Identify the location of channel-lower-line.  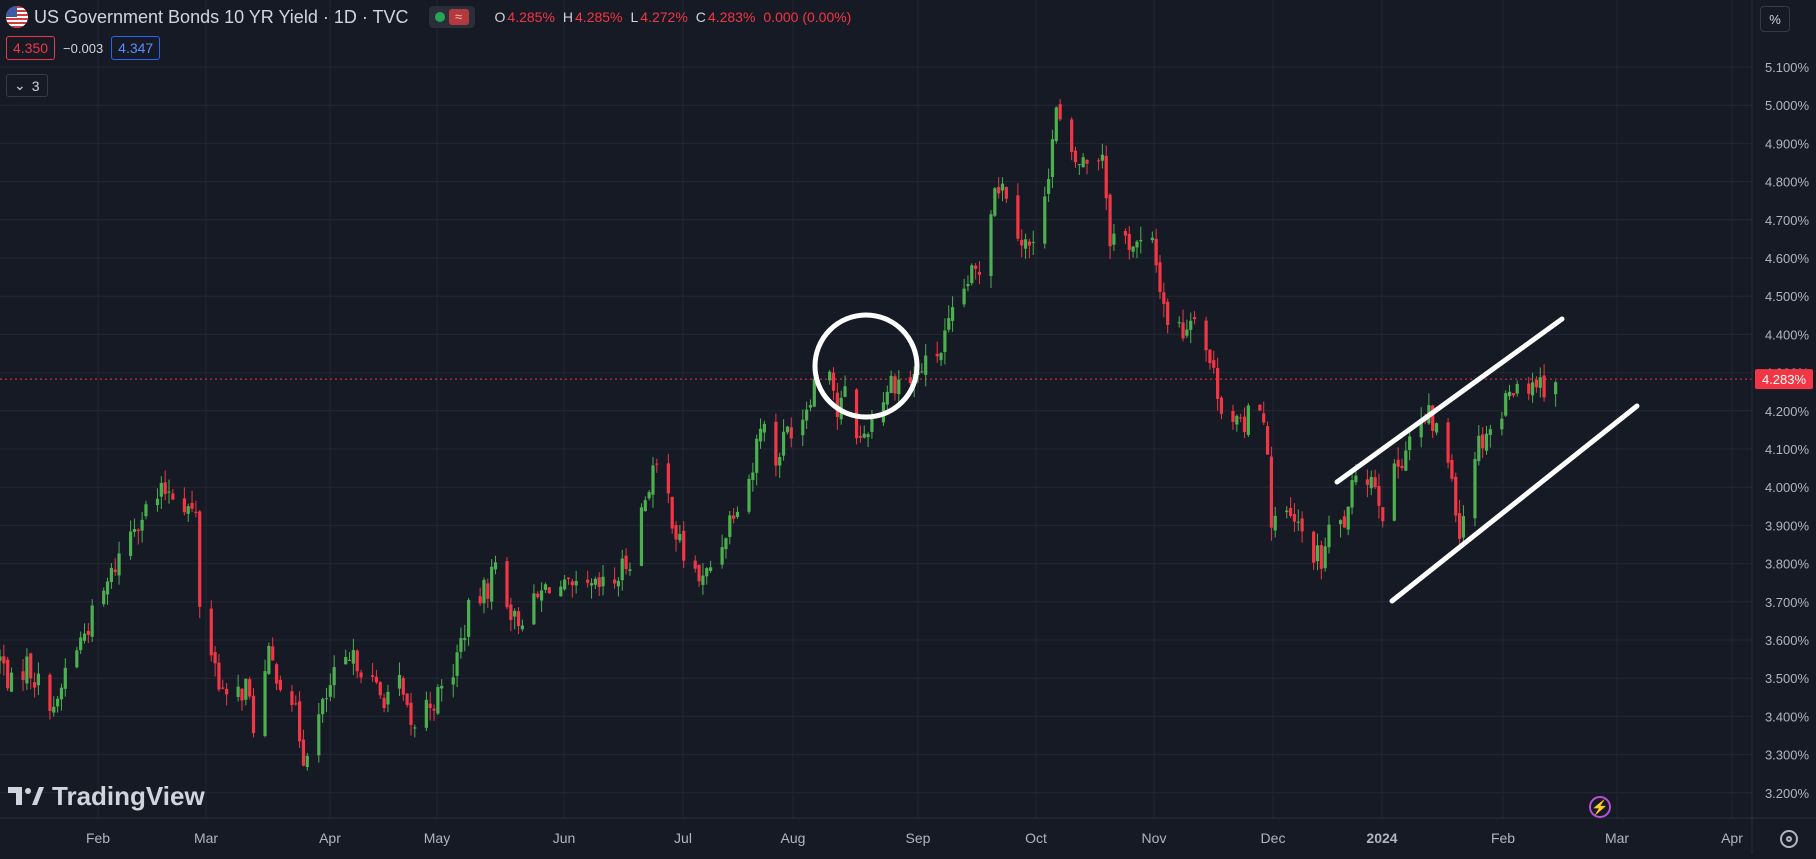
(1514, 503).